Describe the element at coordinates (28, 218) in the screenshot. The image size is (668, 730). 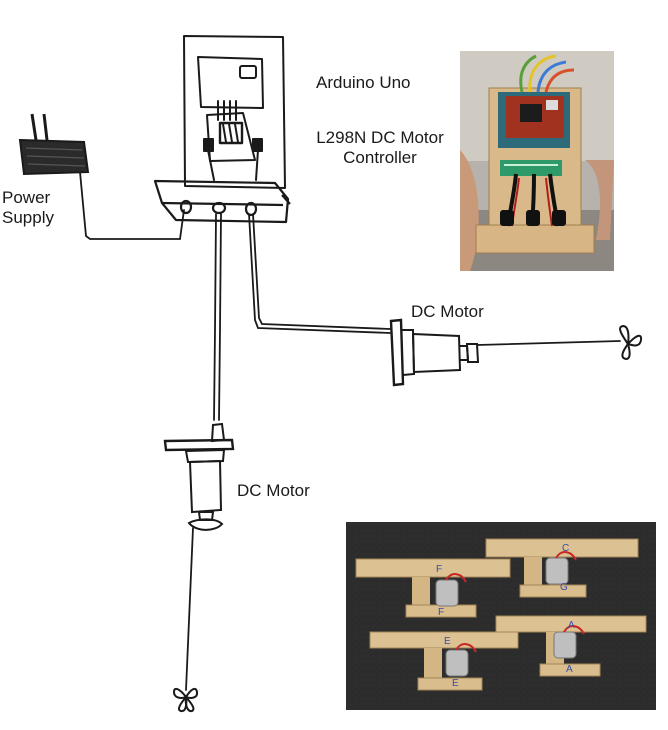
I see `power-supply-label-line2: Supply` at that location.